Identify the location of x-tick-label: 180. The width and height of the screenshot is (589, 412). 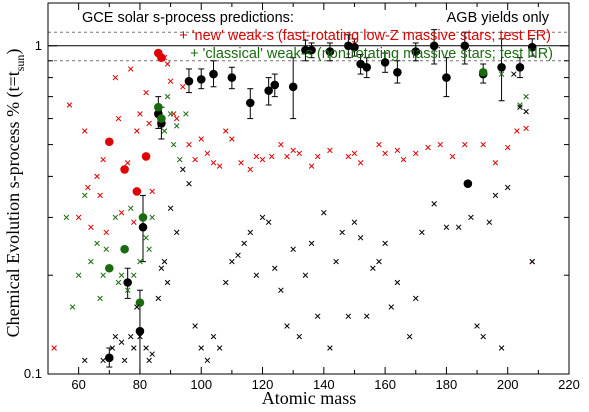
(447, 384).